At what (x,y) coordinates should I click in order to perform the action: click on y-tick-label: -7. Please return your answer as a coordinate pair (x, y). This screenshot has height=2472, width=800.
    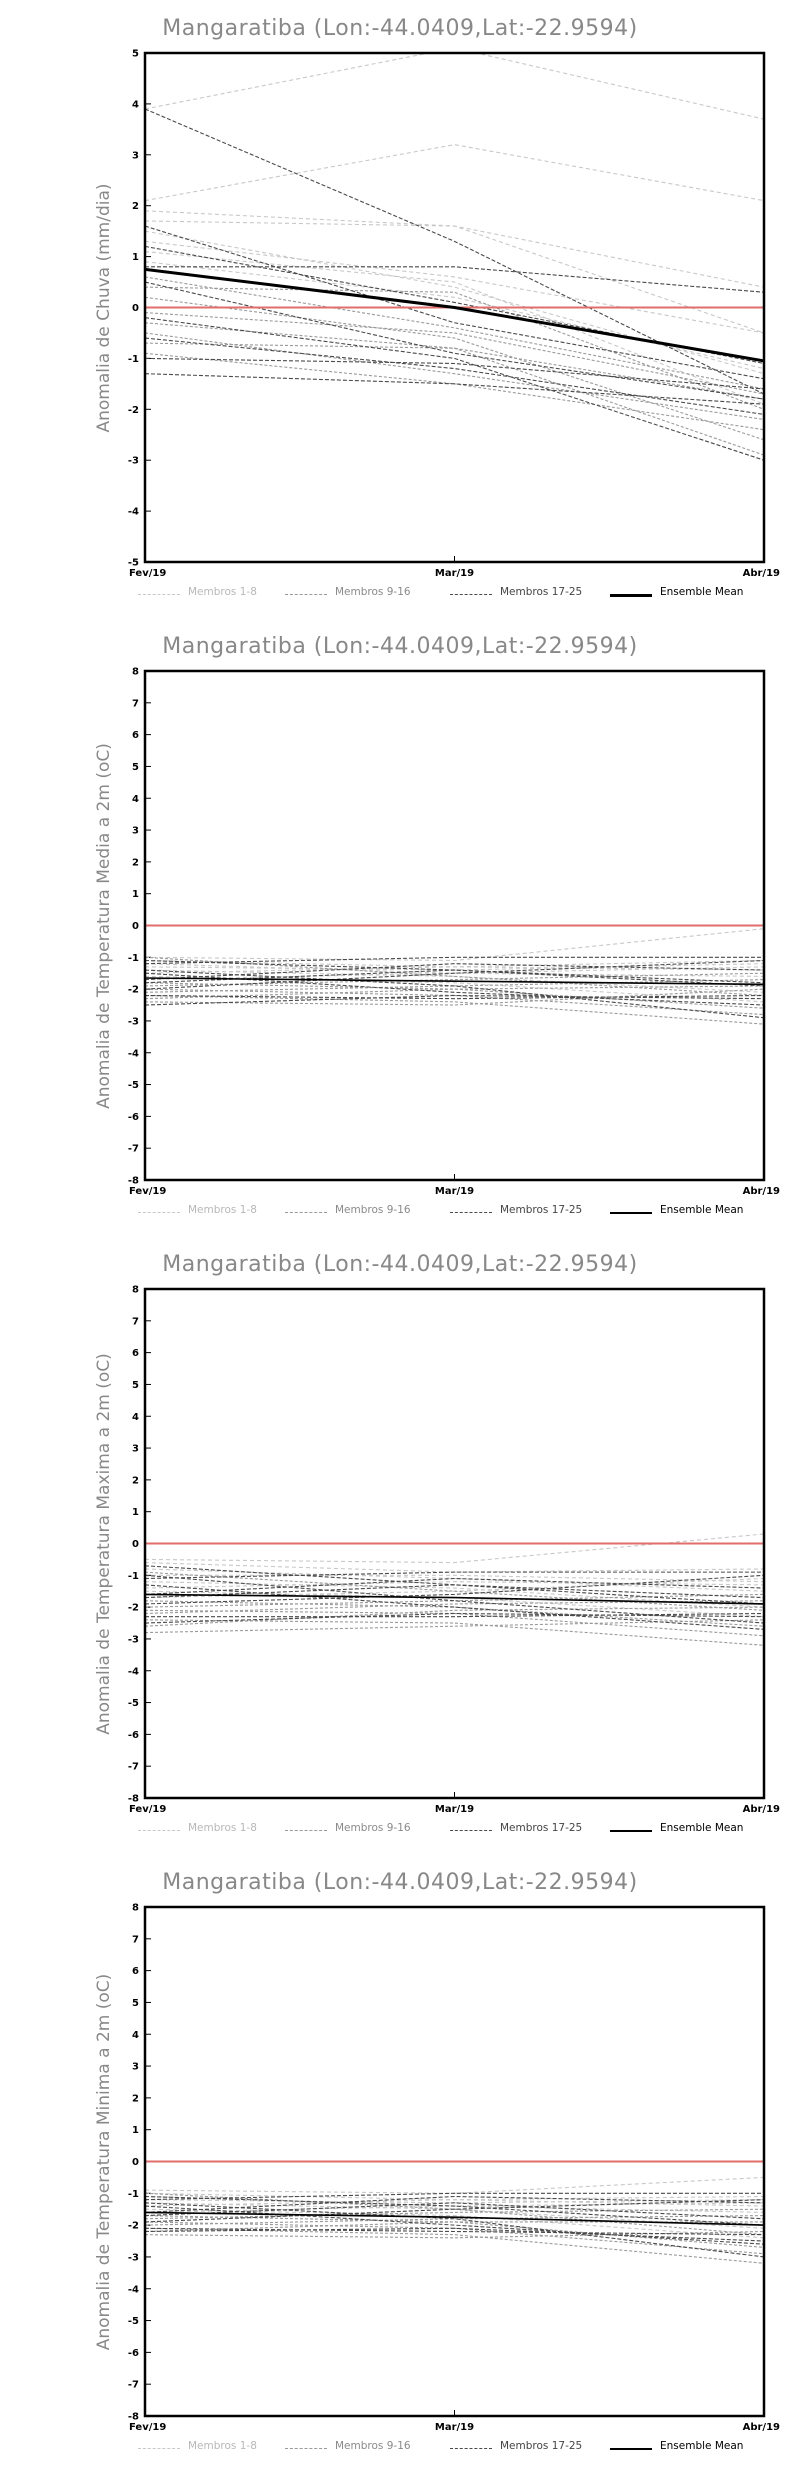
    Looking at the image, I should click on (133, 2385).